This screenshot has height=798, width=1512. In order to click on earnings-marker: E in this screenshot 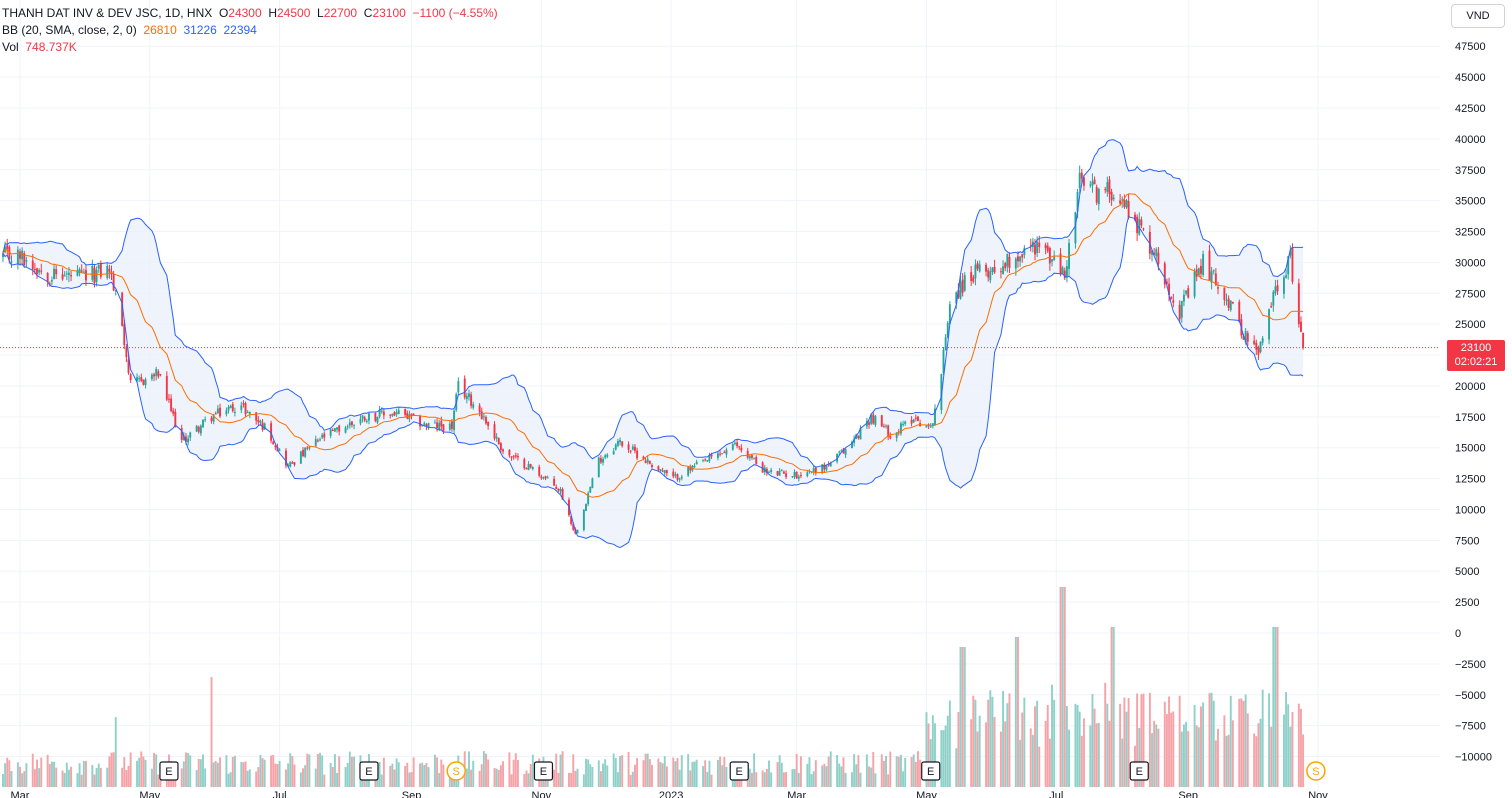, I will do `click(931, 771)`.